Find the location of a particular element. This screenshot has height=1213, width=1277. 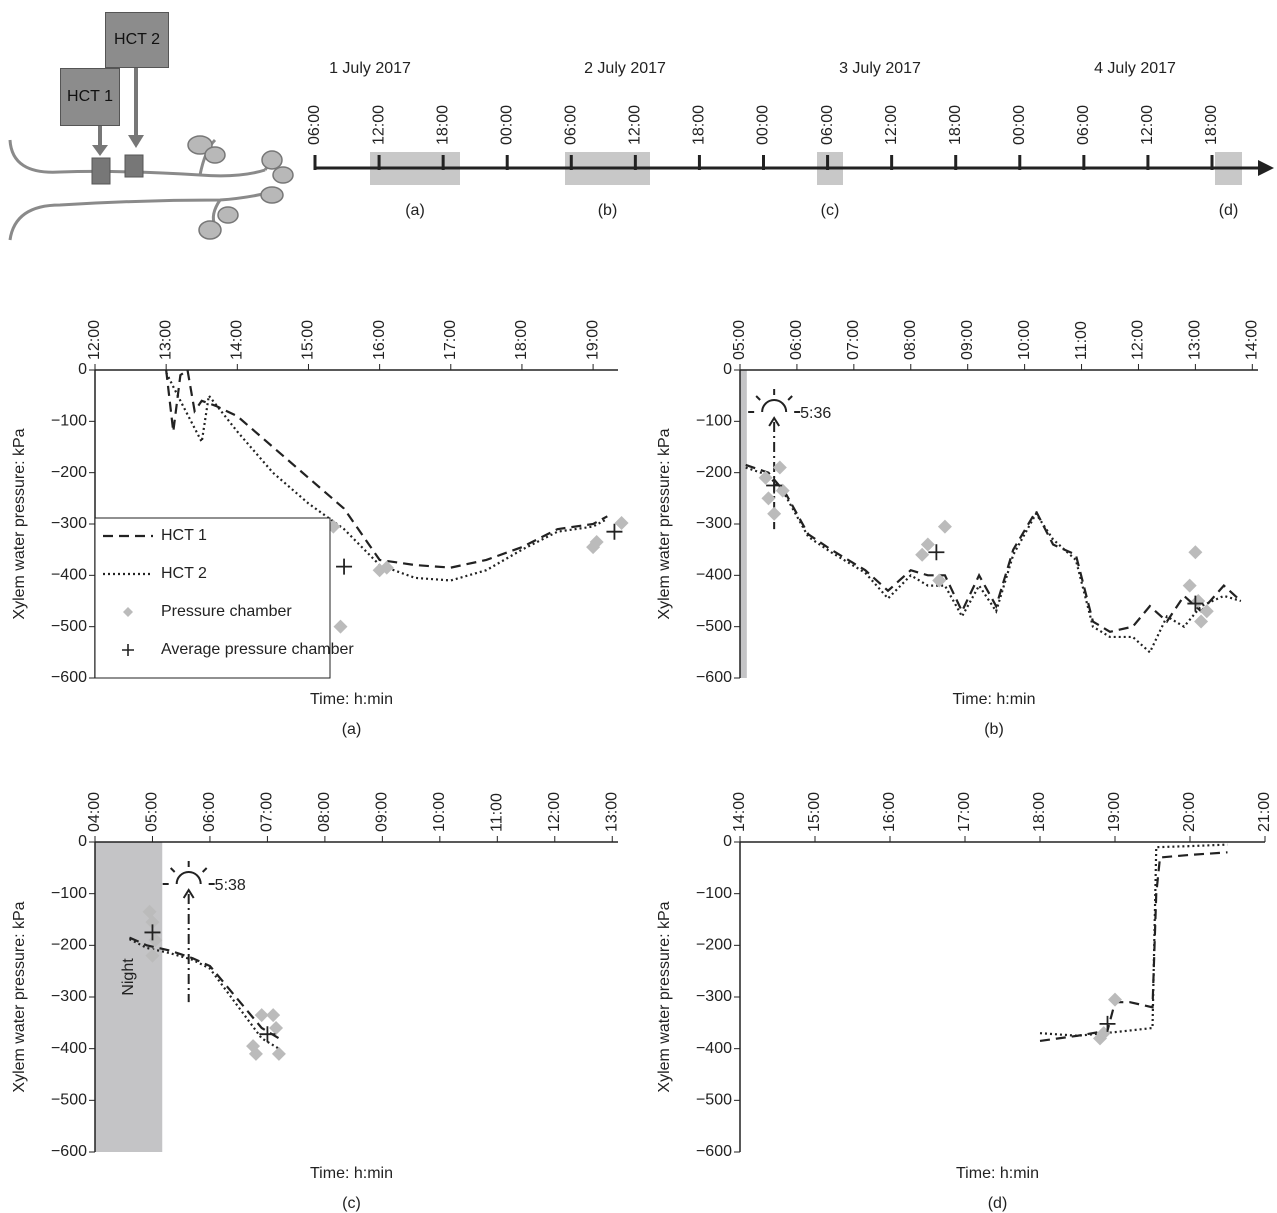

date-label: 1 July 2017 is located at coordinates (370, 68).